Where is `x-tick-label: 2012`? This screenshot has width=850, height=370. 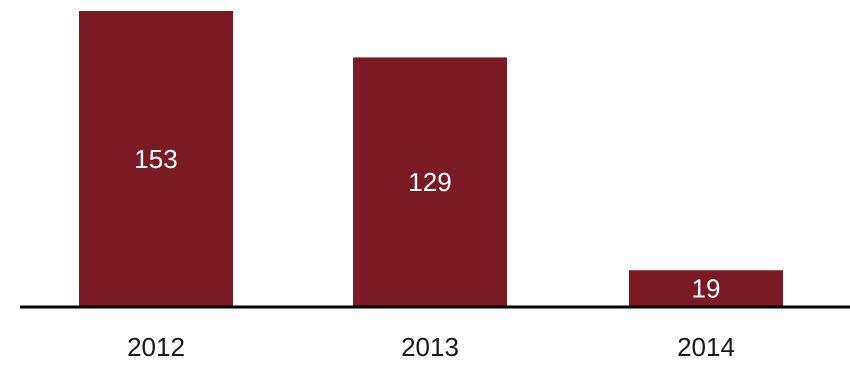 x-tick-label: 2012 is located at coordinates (156, 347).